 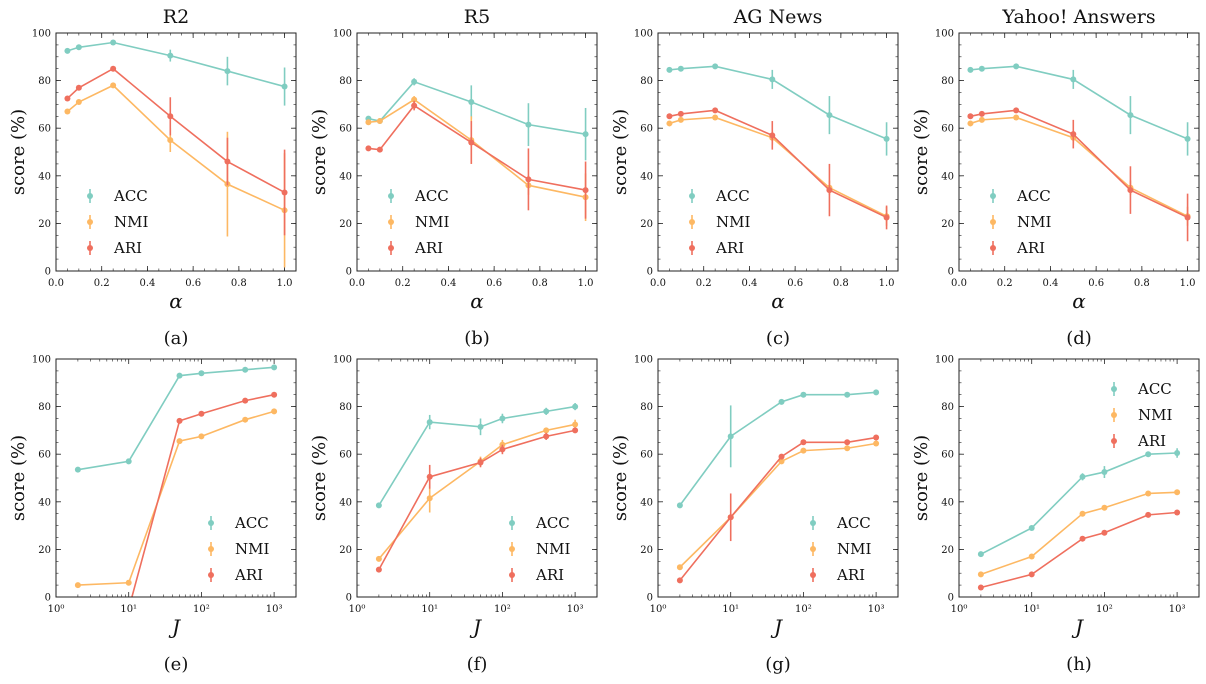 I want to click on series-group, so click(x=176, y=480).